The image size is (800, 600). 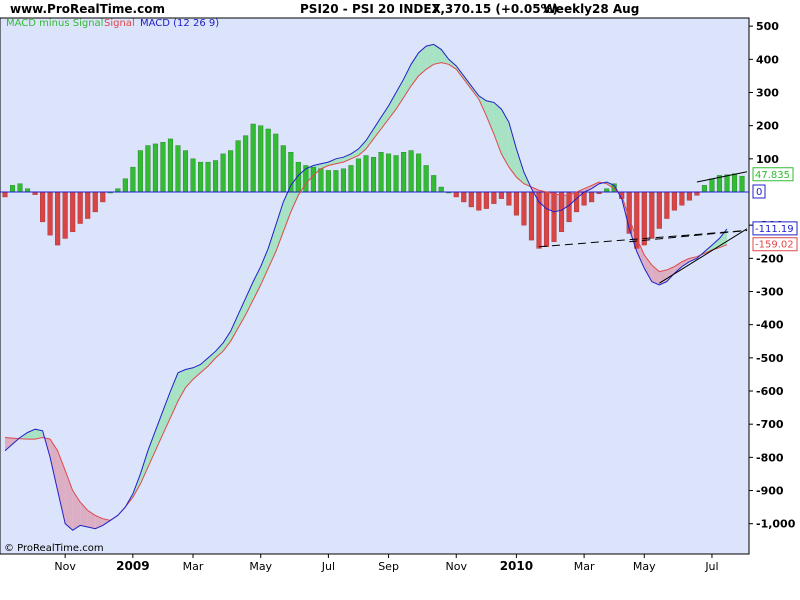 I want to click on y-tick-label: 300, so click(x=767, y=92).